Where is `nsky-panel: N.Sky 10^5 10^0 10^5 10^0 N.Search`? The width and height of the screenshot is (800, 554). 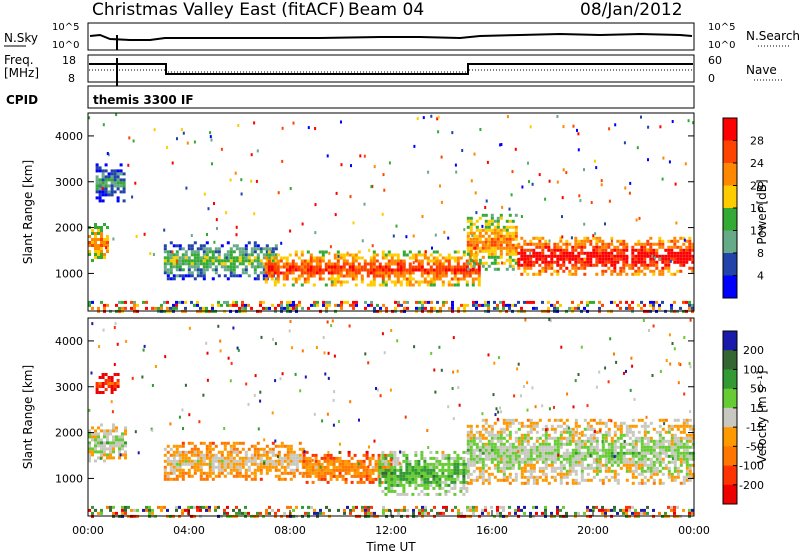
nsky-panel: N.Sky 10^5 10^0 10^5 10^0 N.Search is located at coordinates (402, 36).